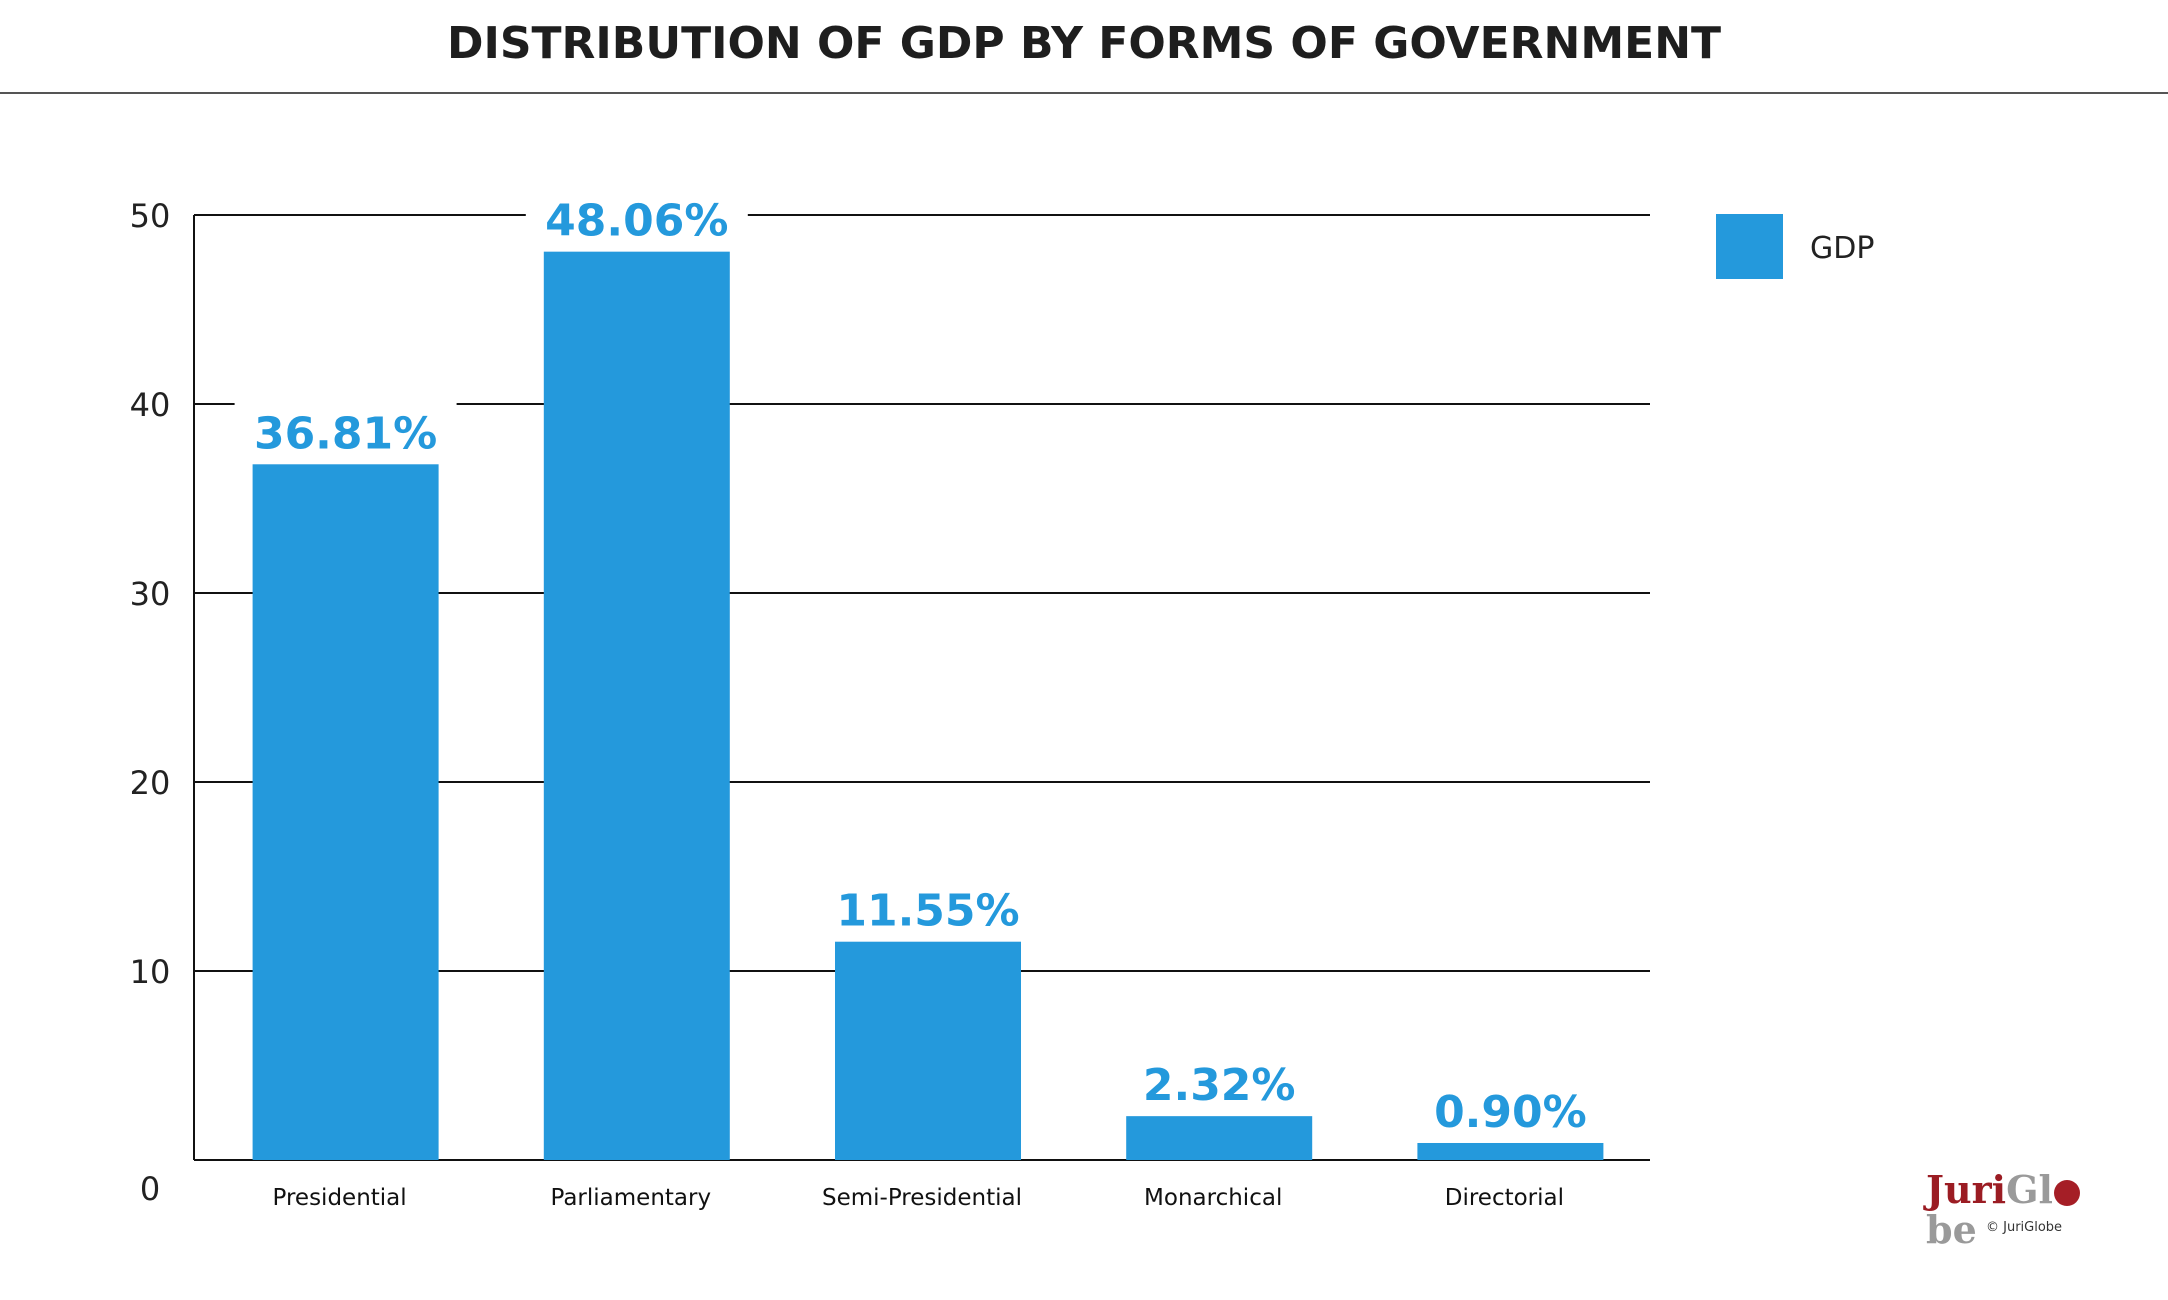 The image size is (2168, 1300). What do you see at coordinates (1749, 246) in the screenshot?
I see `legend-swatch-gdp` at bounding box center [1749, 246].